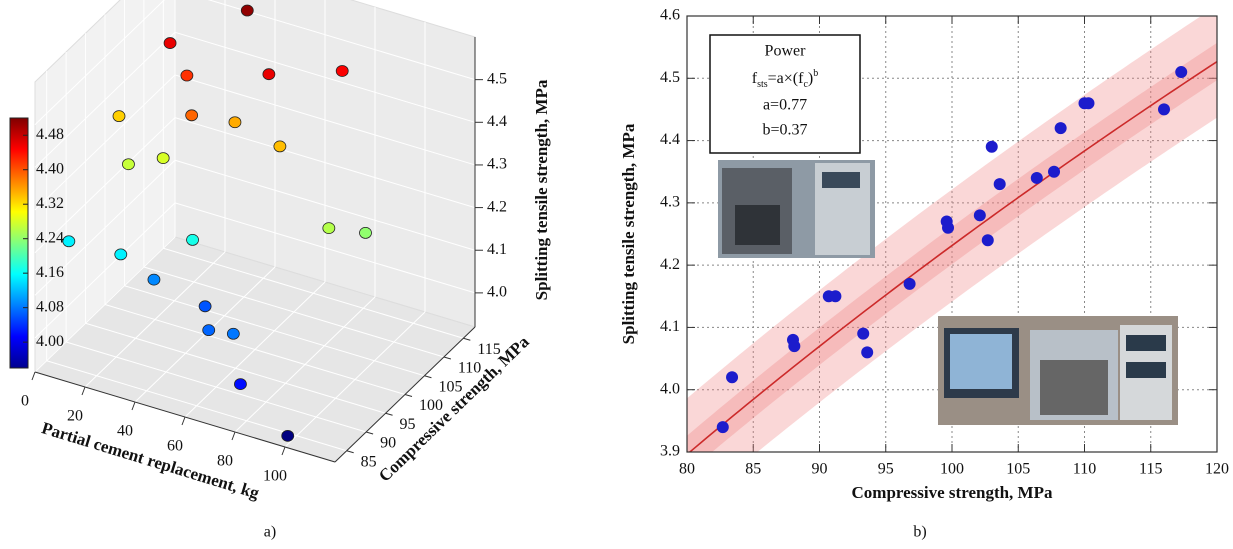 Image resolution: width=1233 pixels, height=549 pixels. Describe the element at coordinates (50, 306) in the screenshot. I see `colorbar-label: 4.08` at that location.